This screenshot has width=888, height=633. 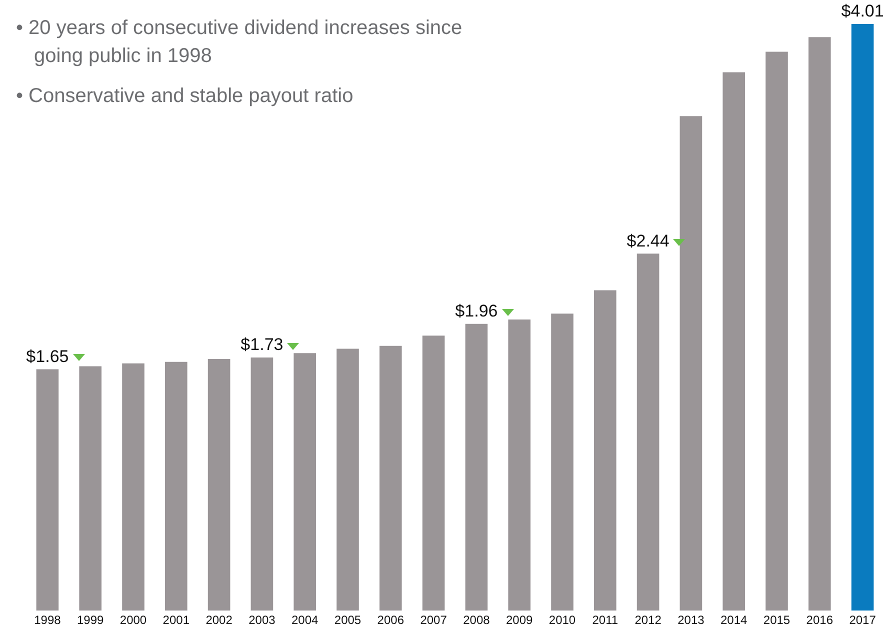 What do you see at coordinates (776, 620) in the screenshot?
I see `x-tick-label: 2015` at bounding box center [776, 620].